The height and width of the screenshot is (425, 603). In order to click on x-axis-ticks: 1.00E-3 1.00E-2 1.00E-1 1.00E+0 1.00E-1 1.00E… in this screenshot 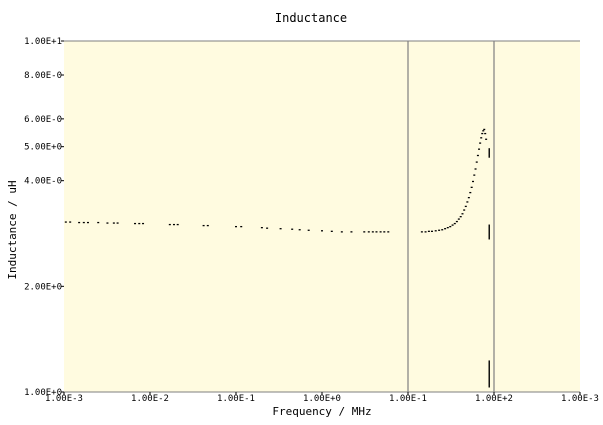, I will do `click(322, 398)`.